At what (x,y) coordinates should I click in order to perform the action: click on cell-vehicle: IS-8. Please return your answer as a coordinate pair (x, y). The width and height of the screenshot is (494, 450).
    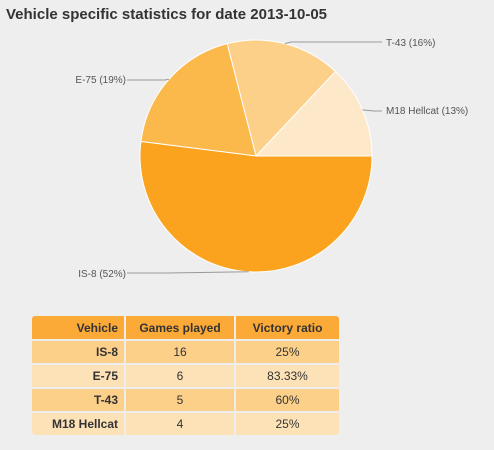
    Looking at the image, I should click on (79, 352).